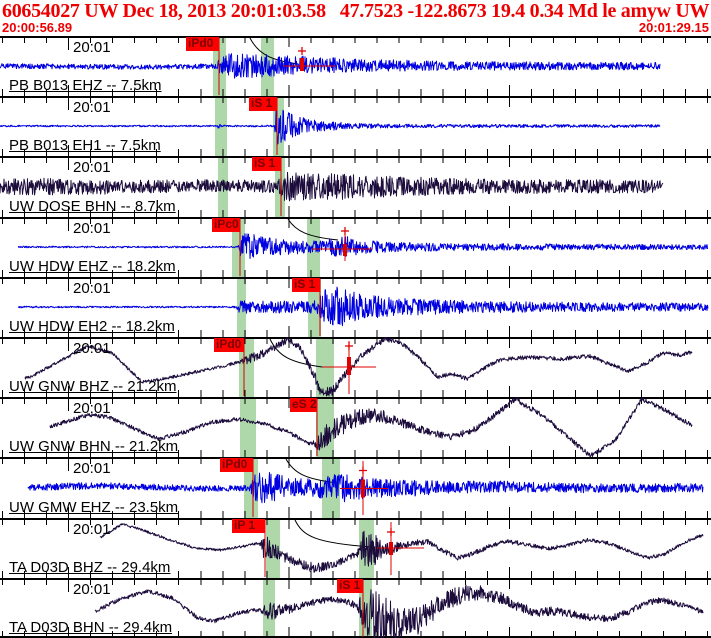 This screenshot has width=711, height=638. I want to click on trace-panel-2: 20:01 PB B013 EH1 -- 7.5km iS 1, so click(355, 126).